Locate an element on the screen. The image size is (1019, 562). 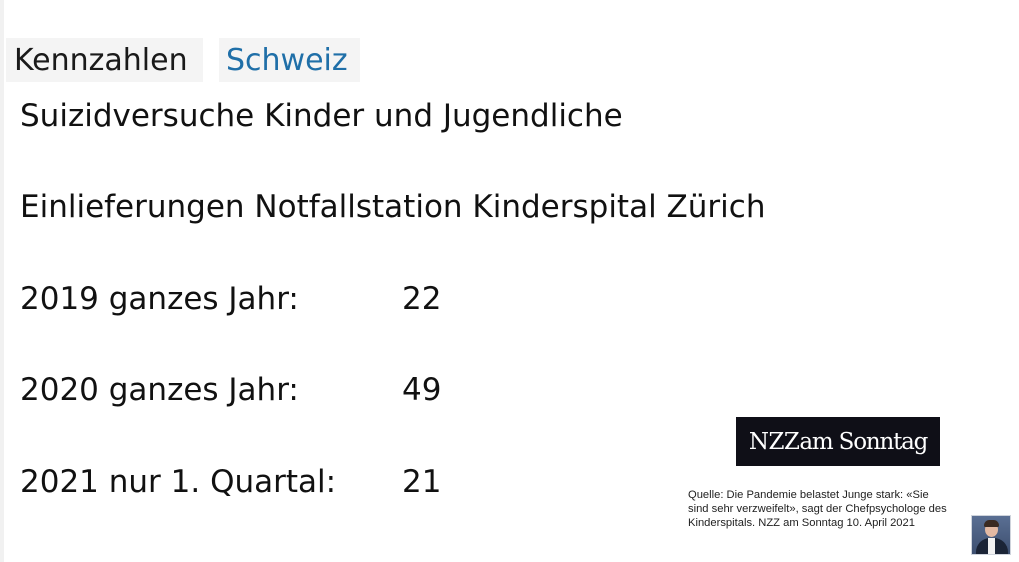
nzz-am-sonntag-logo: NZZ am Sonntag is located at coordinates (838, 441).